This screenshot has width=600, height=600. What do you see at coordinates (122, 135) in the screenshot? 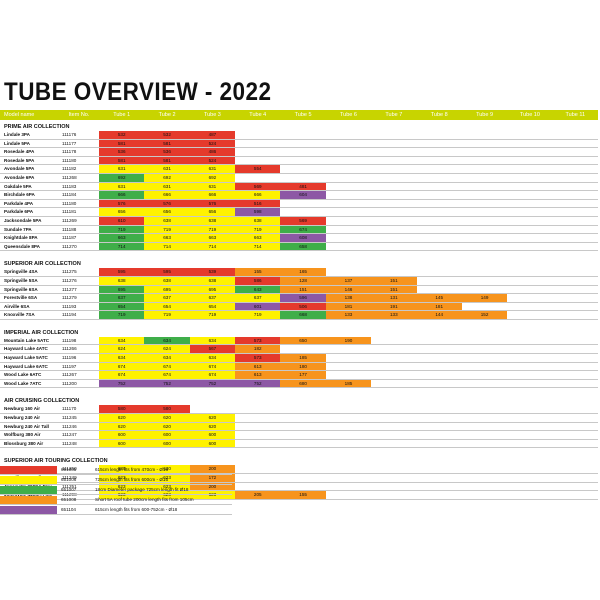
I see `tube-cell: 532` at bounding box center [122, 135].